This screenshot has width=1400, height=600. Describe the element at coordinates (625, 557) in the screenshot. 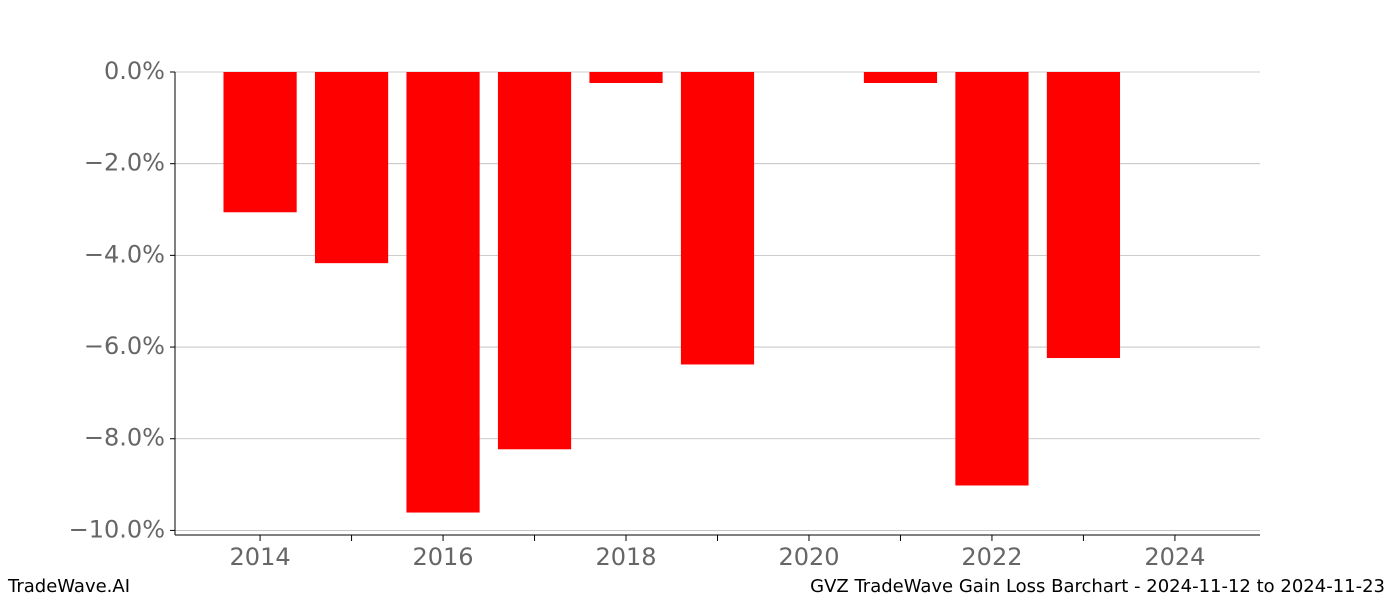

I see `x-tick-label: 2018` at that location.